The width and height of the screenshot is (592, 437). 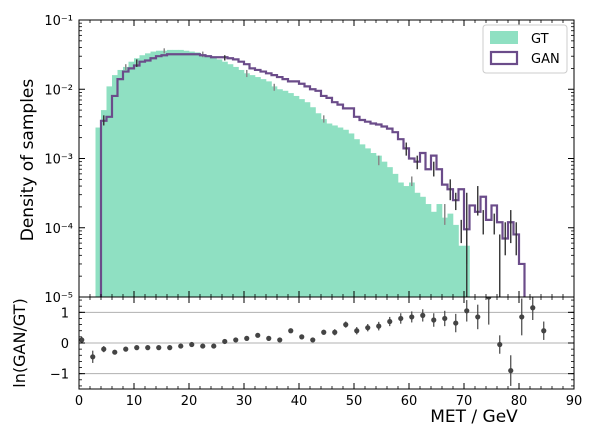 I want to click on x-tick-label: 90, so click(x=574, y=401).